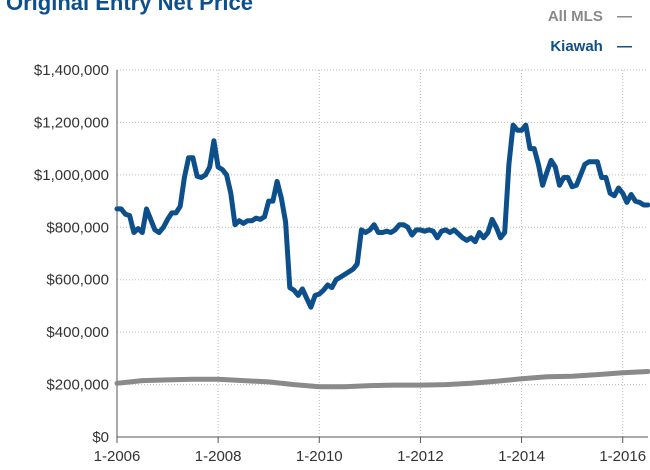 The width and height of the screenshot is (650, 470). I want to click on y-tick-label: $200,000, so click(77, 385).